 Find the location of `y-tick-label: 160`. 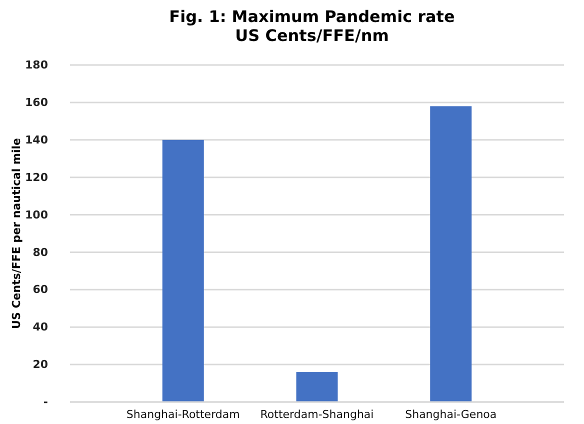

y-tick-label: 160 is located at coordinates (36, 102).